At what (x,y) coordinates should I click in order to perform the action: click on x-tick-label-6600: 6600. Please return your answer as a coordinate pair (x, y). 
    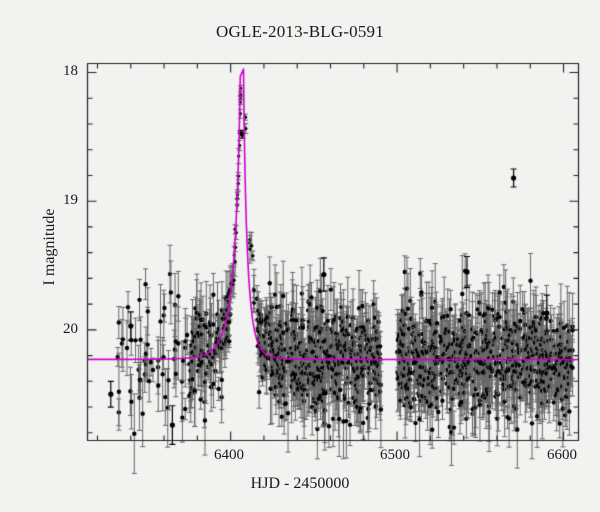
    Looking at the image, I should click on (562, 455).